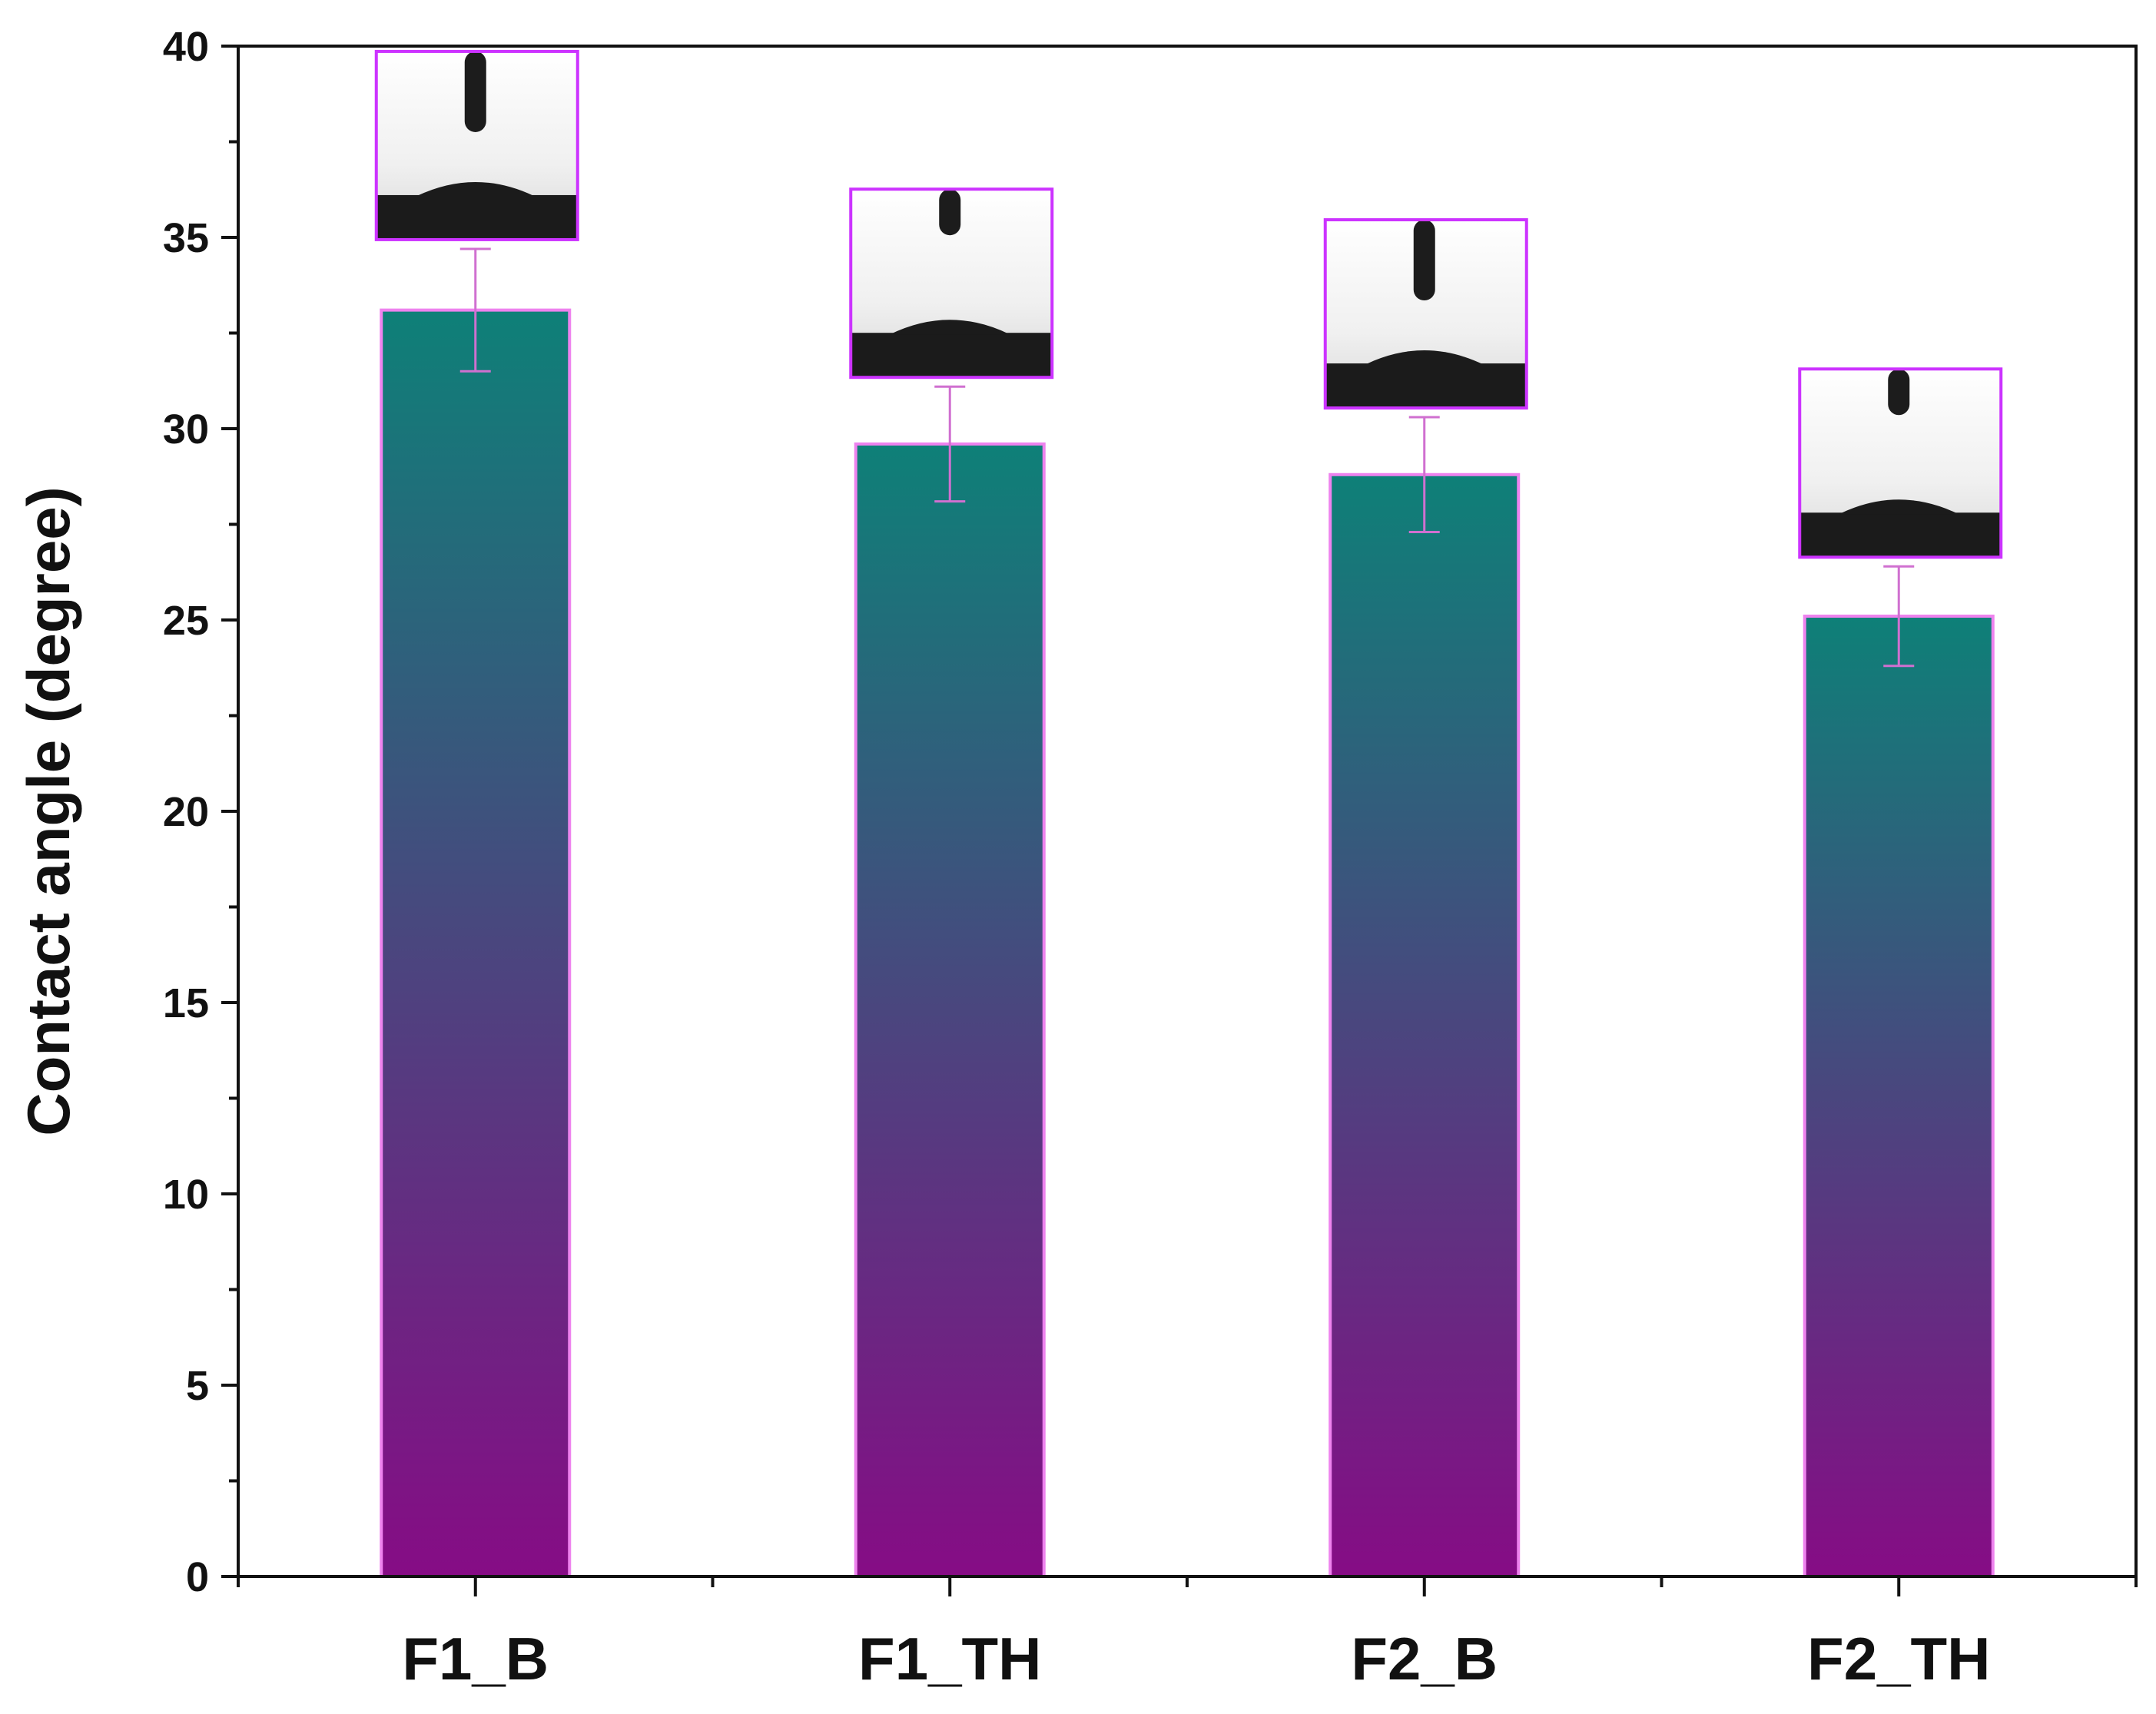 This screenshot has width=2156, height=1714. I want to click on x-axis-ticks: F1_B F1_TH F2_B F2_TH, so click(1187, 1634).